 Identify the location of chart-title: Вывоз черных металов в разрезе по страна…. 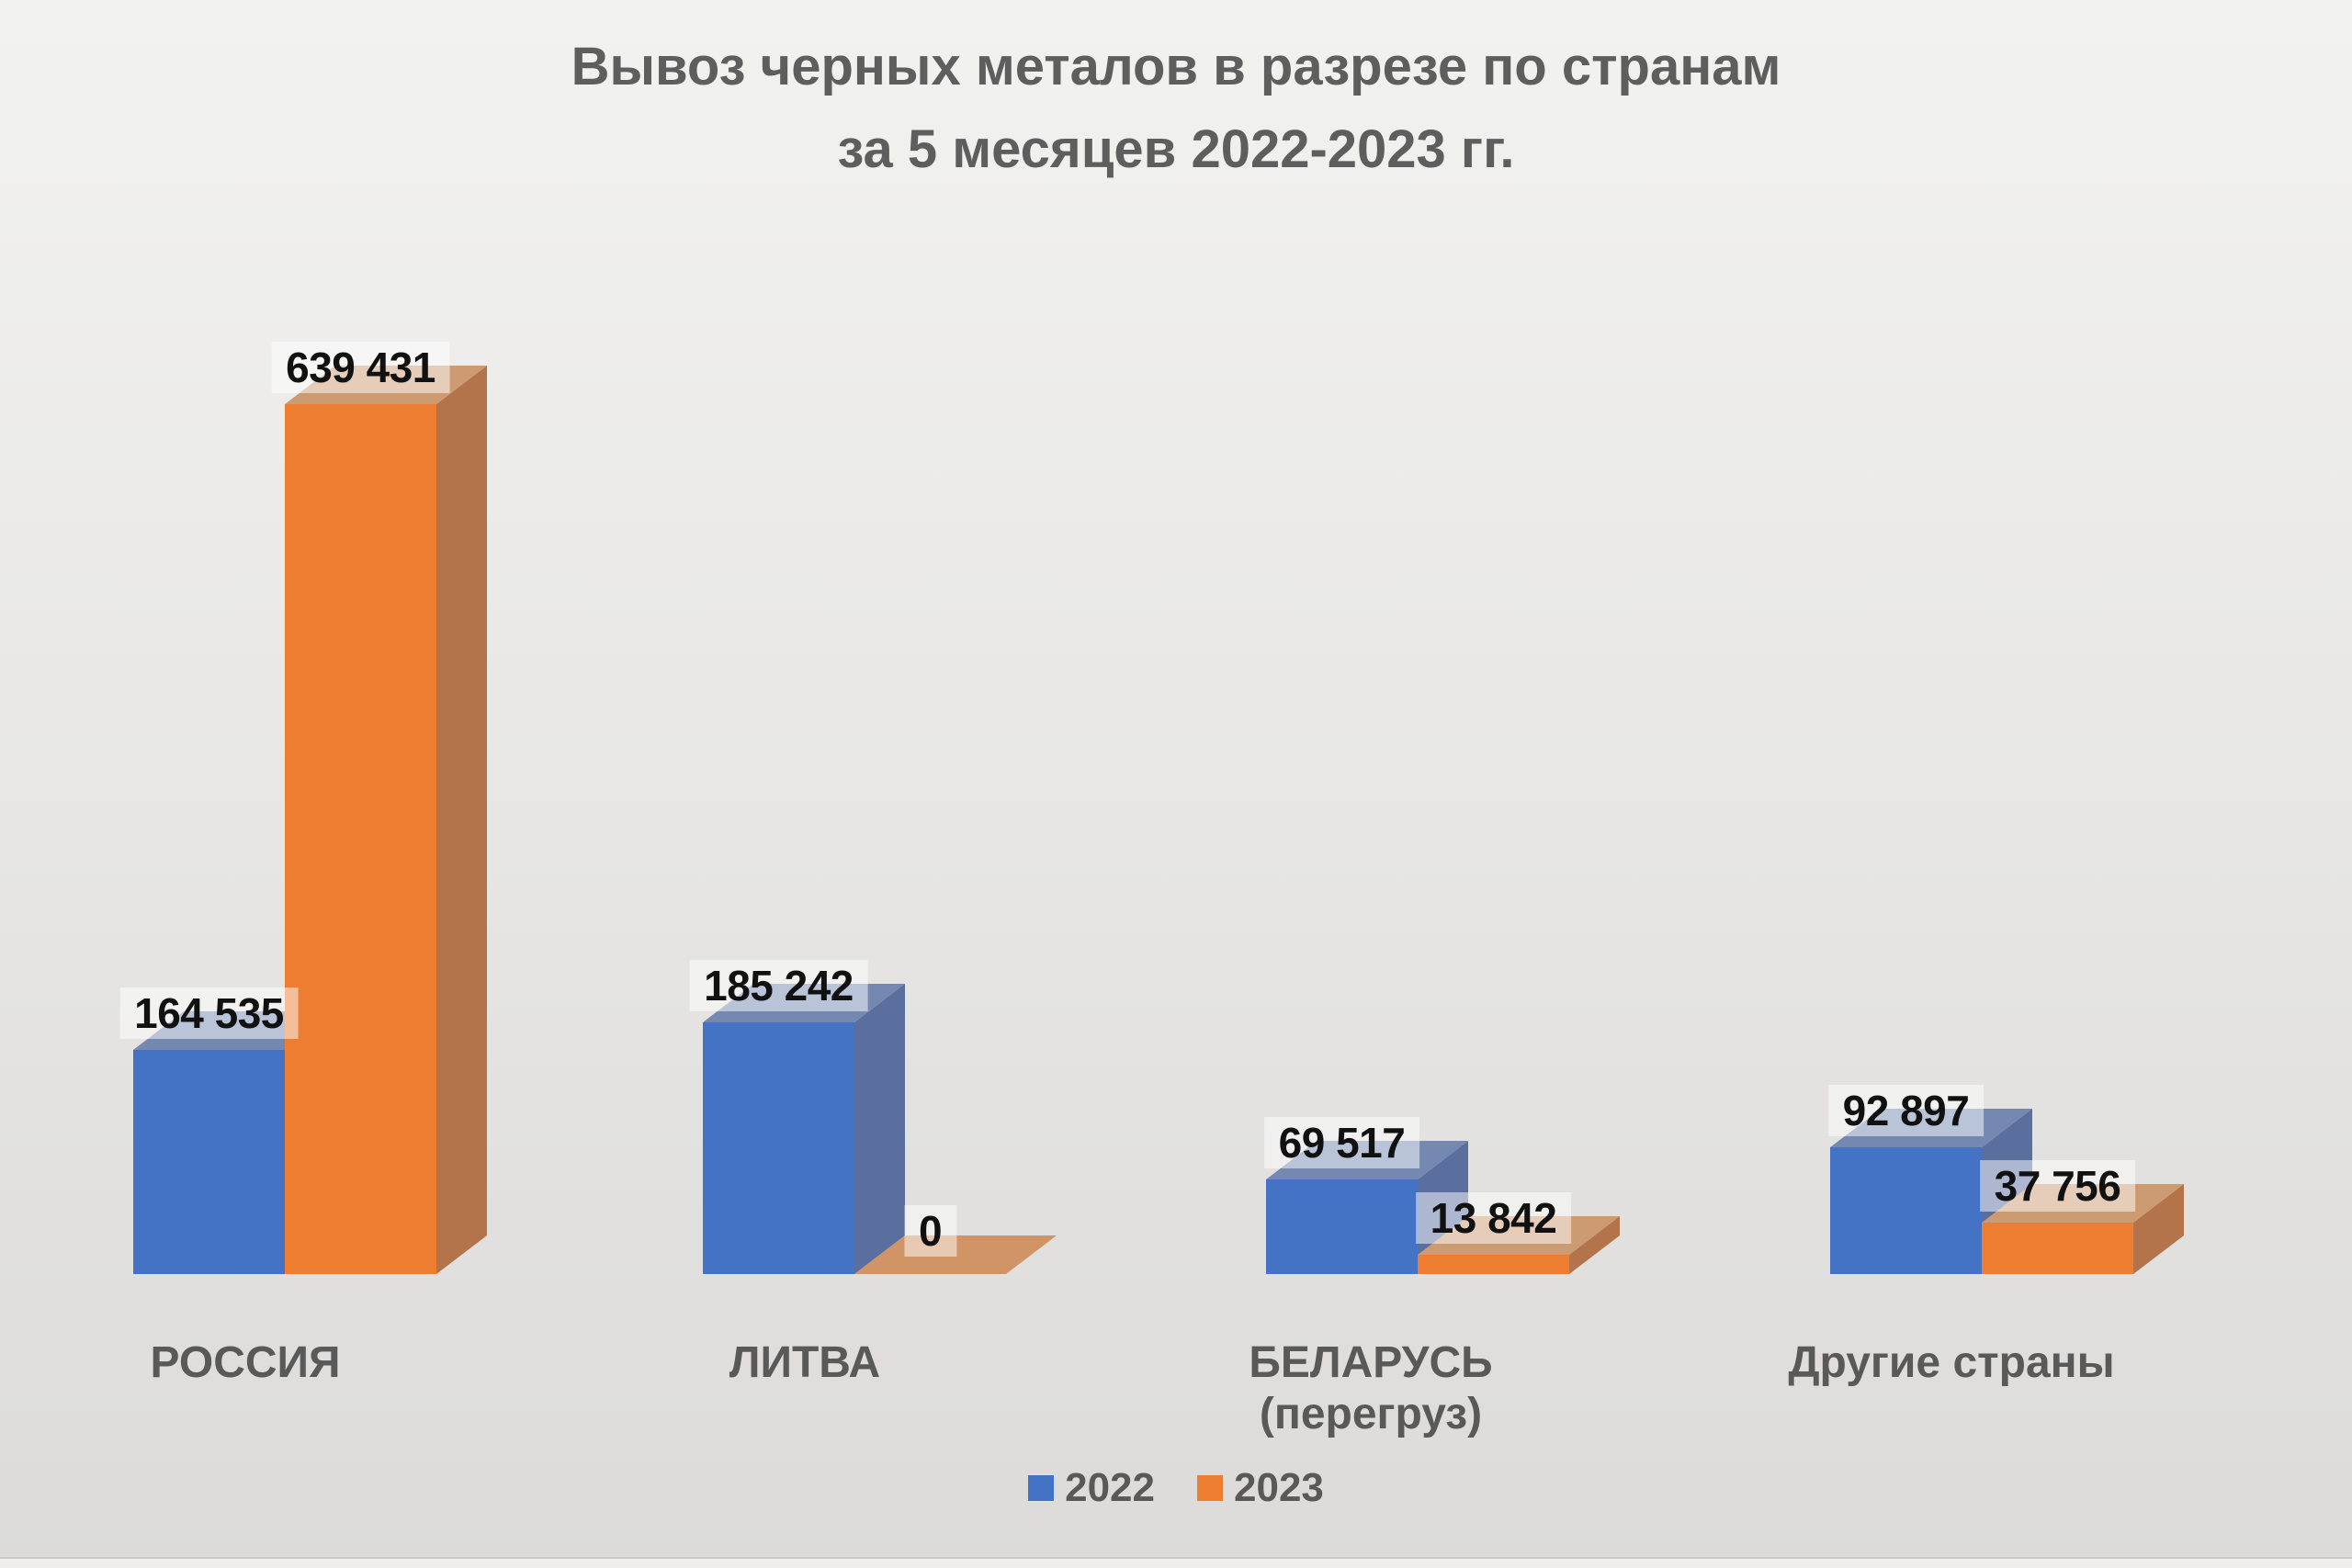
(1176, 109).